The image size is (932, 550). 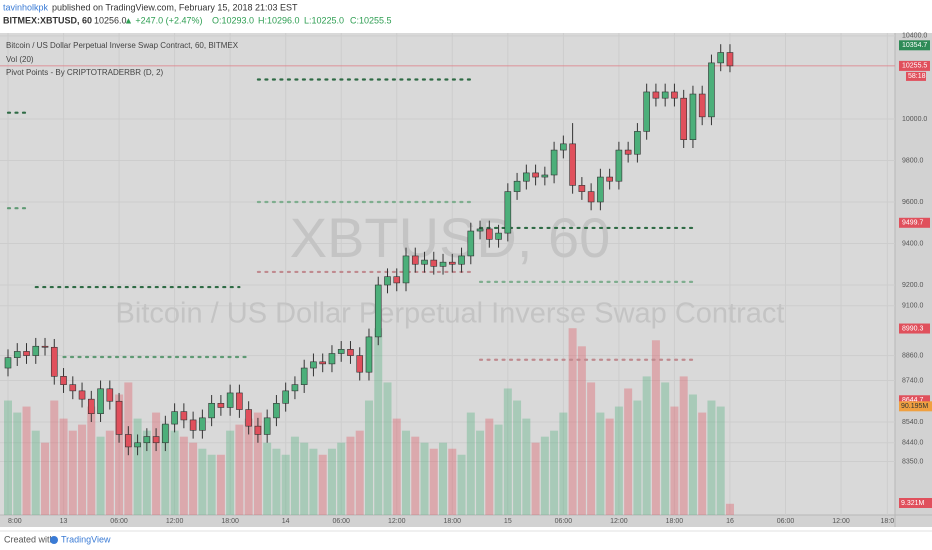 I want to click on y-tick-label: 8740.0, so click(x=913, y=380).